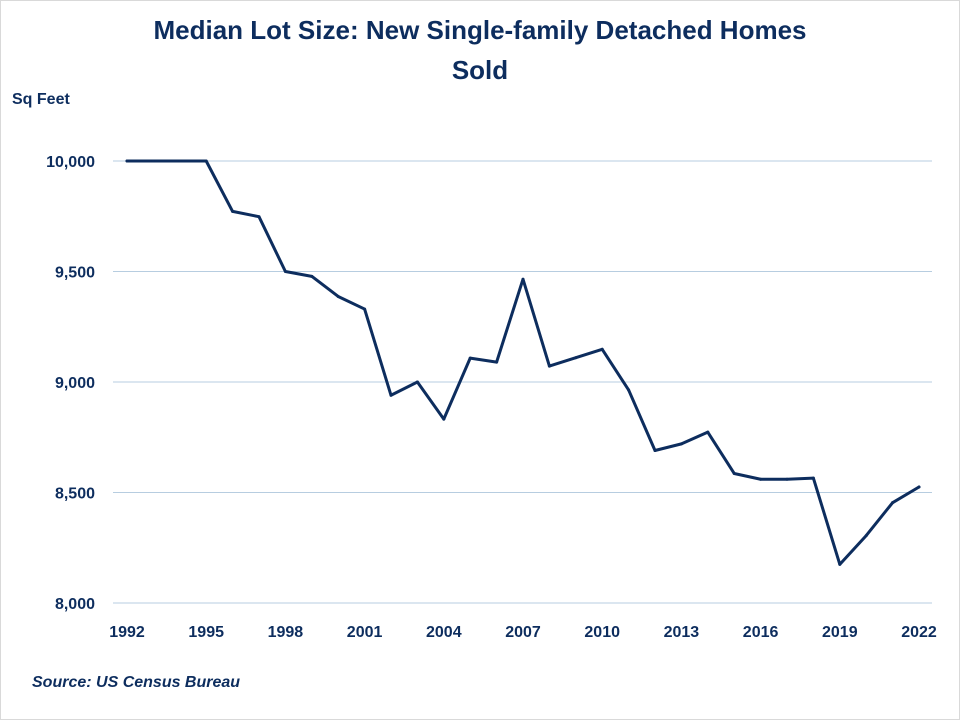 The image size is (960, 720). I want to click on data-point-2001, so click(365, 309).